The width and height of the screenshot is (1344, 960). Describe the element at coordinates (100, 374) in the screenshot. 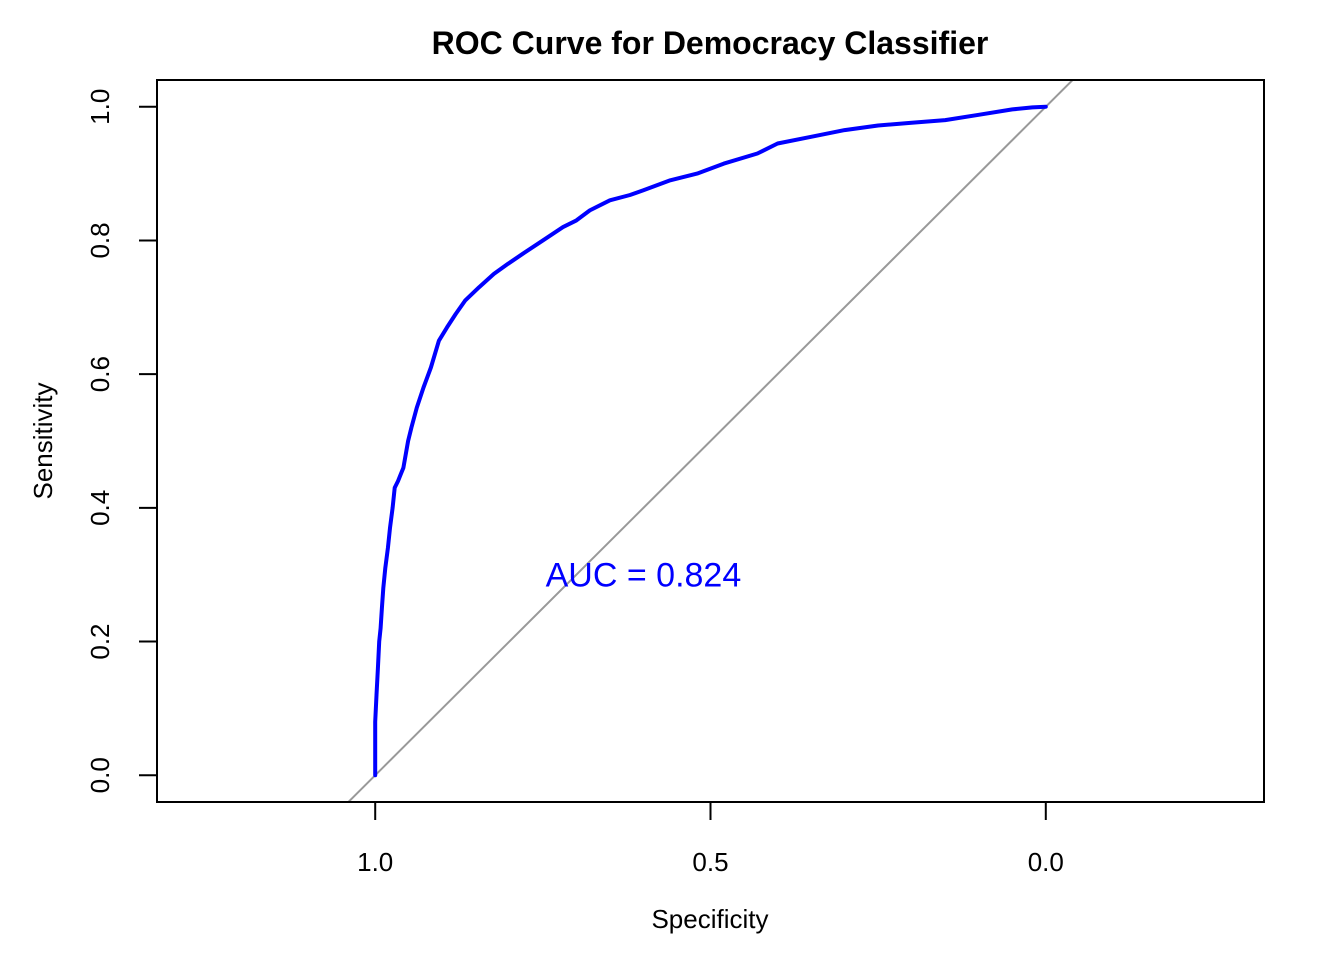

I see `y-tick-label: 0.6` at that location.